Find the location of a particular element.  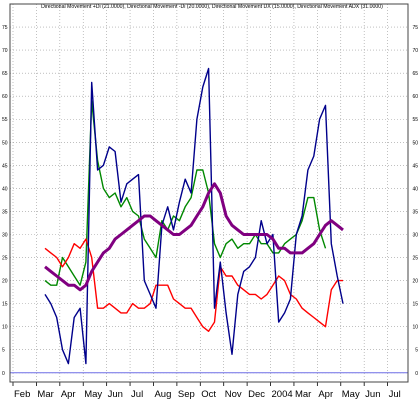

x-tick-label: 2004 is located at coordinates (282, 394).